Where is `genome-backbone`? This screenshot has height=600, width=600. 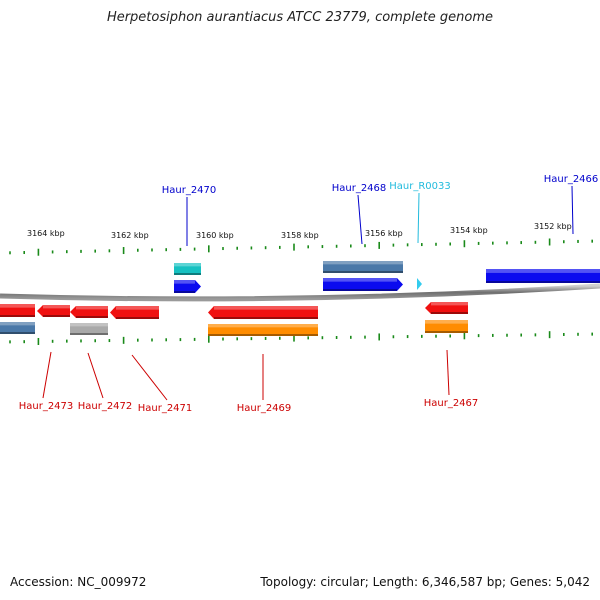 genome-backbone is located at coordinates (300, 292).